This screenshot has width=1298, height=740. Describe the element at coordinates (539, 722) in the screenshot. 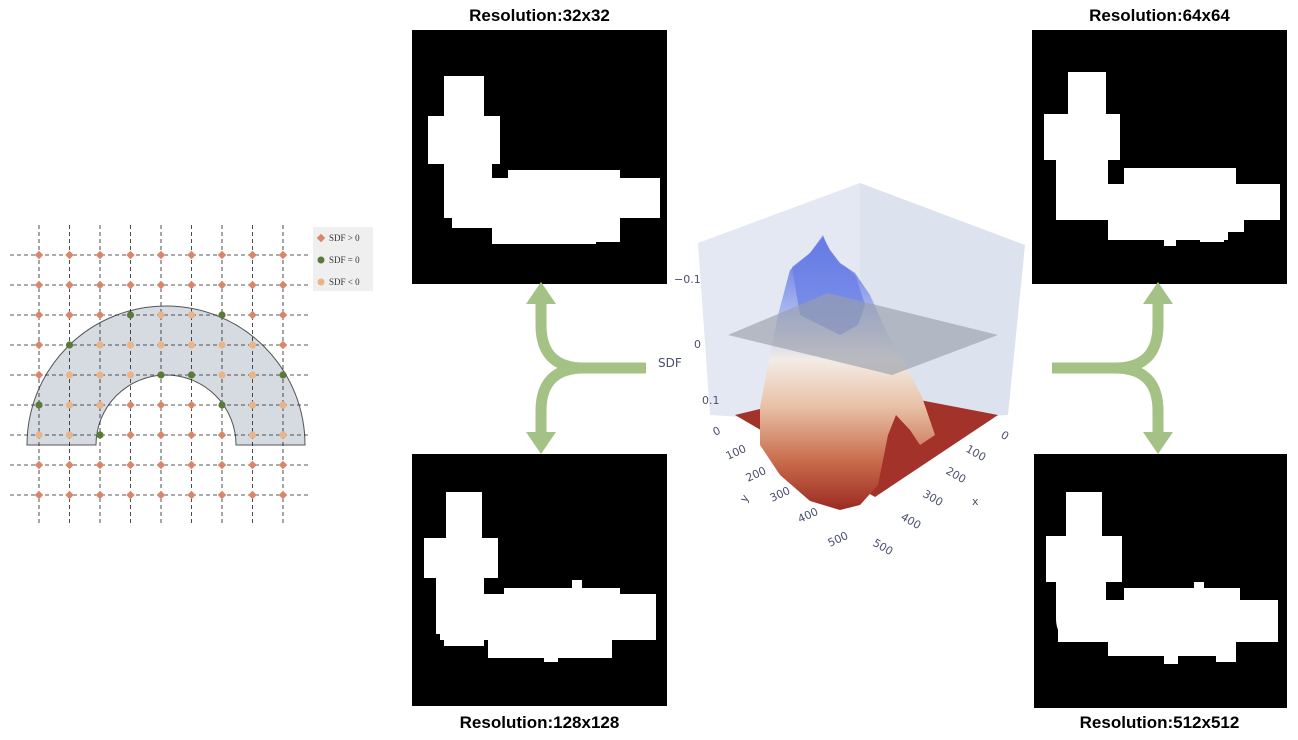

I see `title-res128: Resolution:128x128` at that location.